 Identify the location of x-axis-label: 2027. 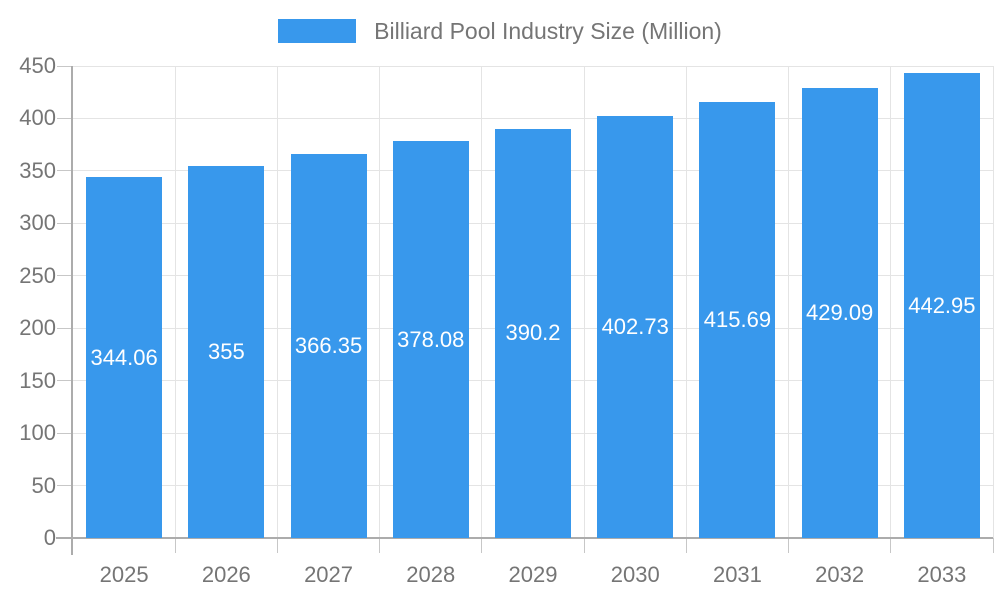
(329, 574).